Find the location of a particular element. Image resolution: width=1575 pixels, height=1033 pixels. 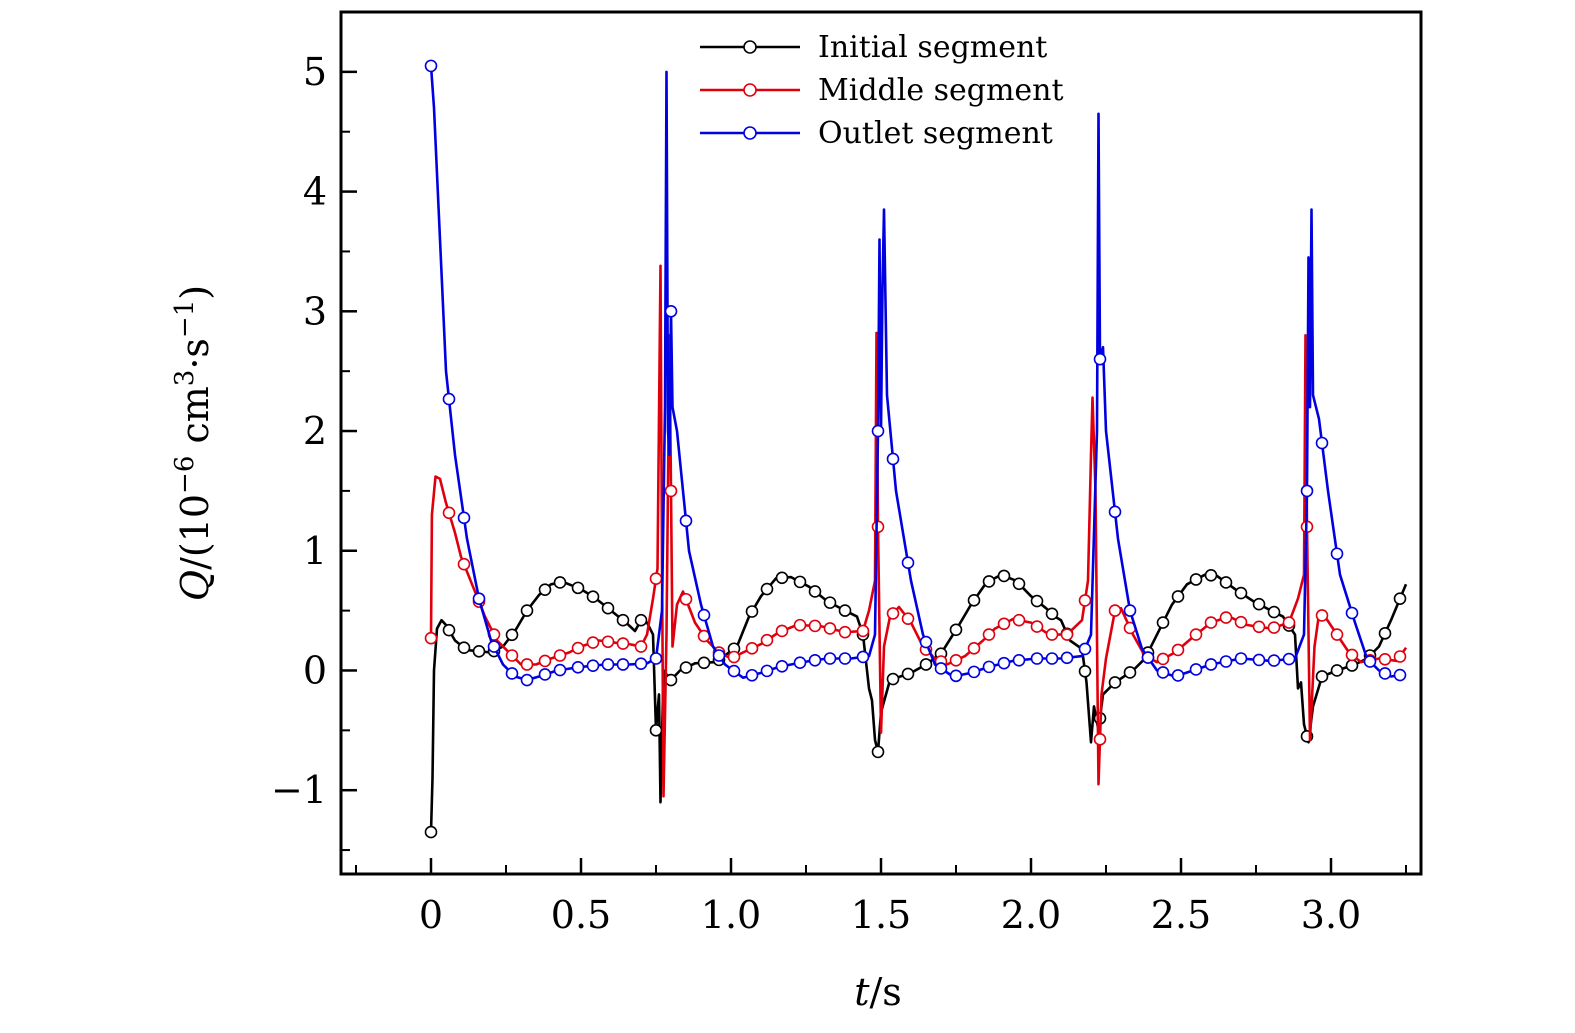

legend-label-1: Initial segment is located at coordinates (932, 47).